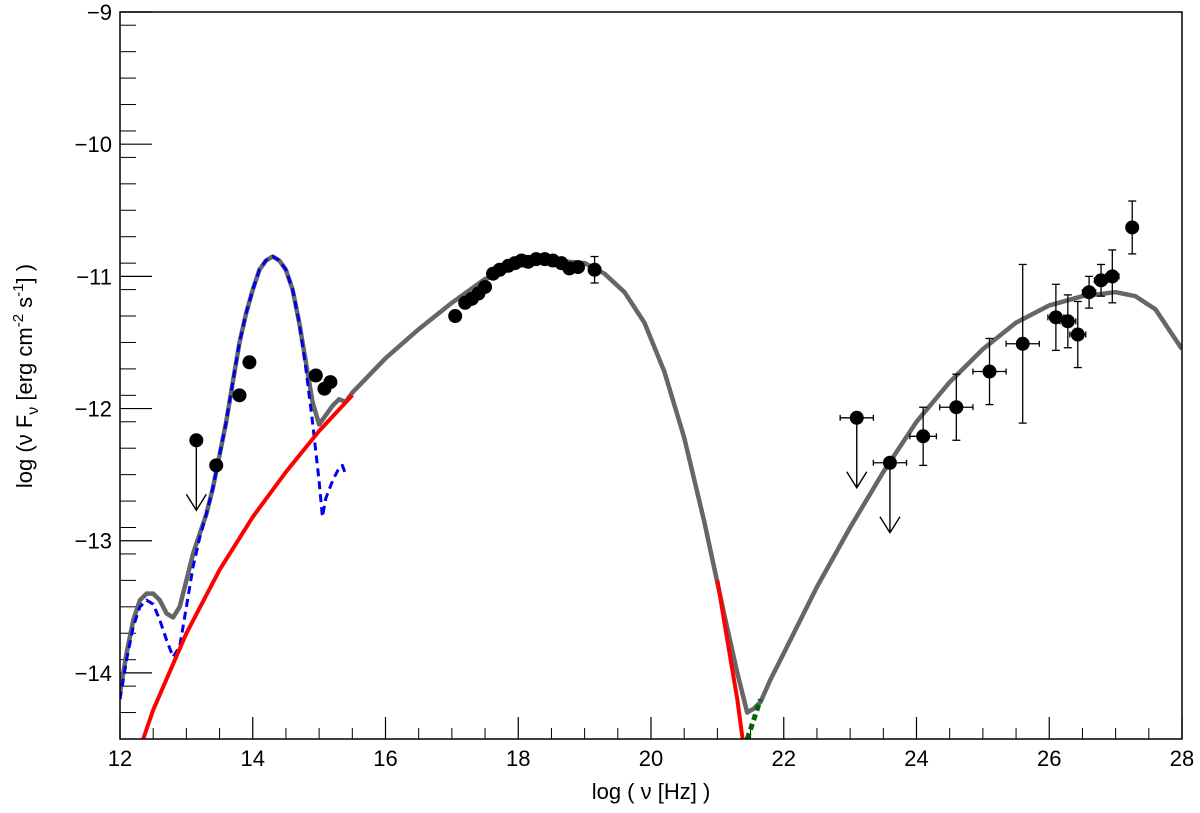 The width and height of the screenshot is (1200, 813). What do you see at coordinates (93, 409) in the screenshot?
I see `y-tick-label: −12` at bounding box center [93, 409].